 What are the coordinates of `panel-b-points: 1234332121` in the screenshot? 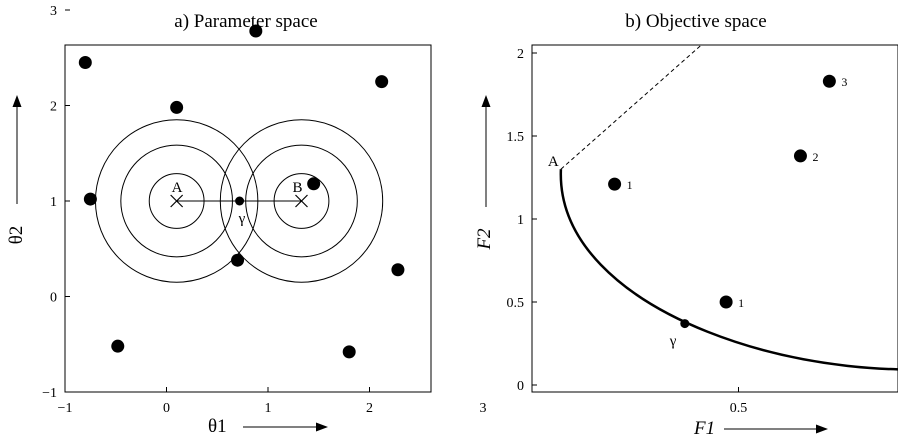 It's located at (727, 192).